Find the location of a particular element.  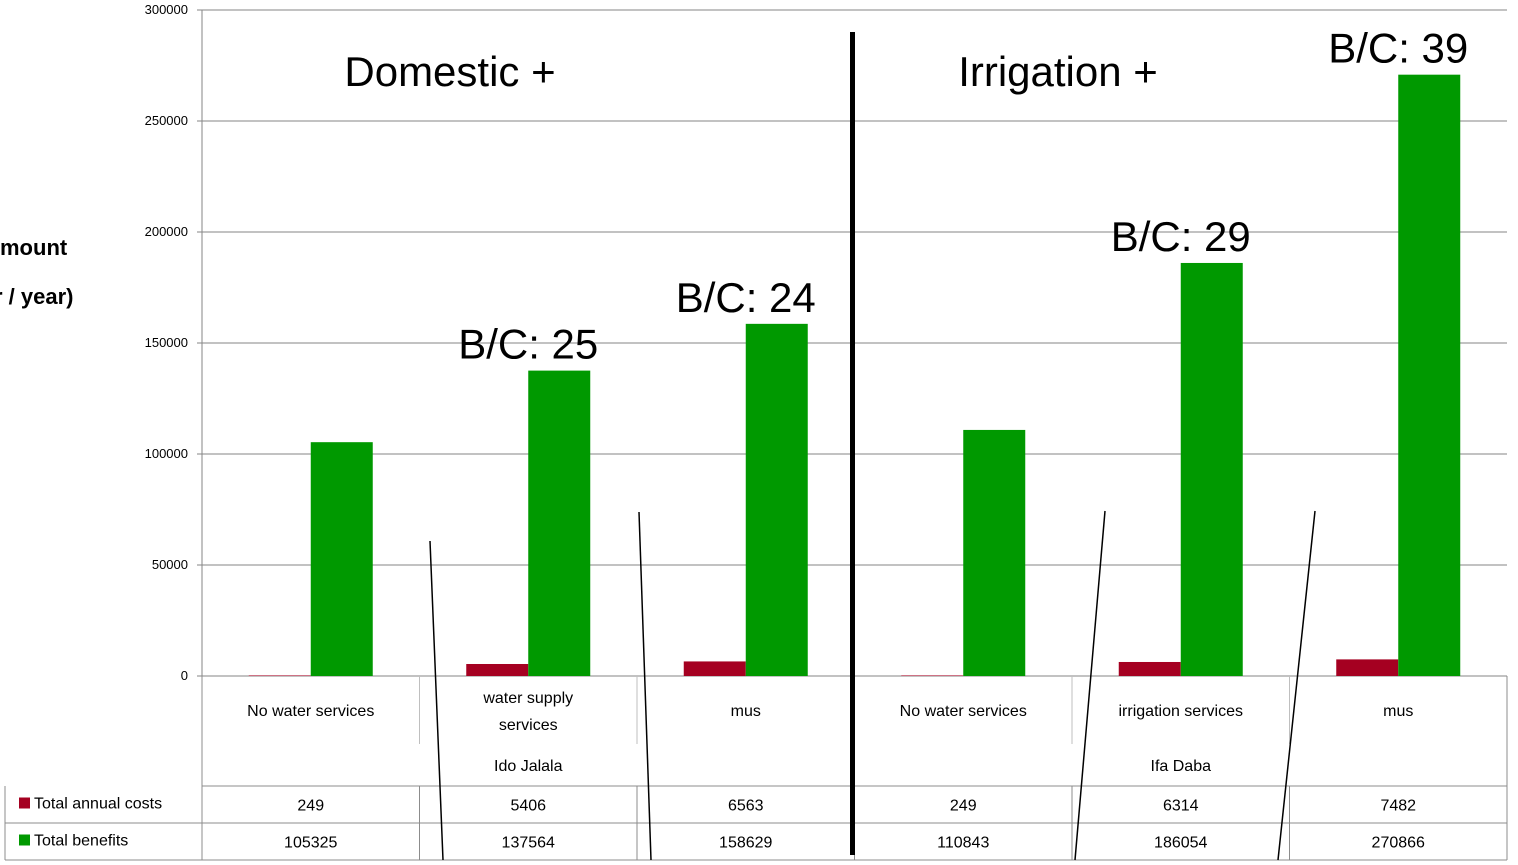

y-tick-label: 50000 is located at coordinates (170, 564).